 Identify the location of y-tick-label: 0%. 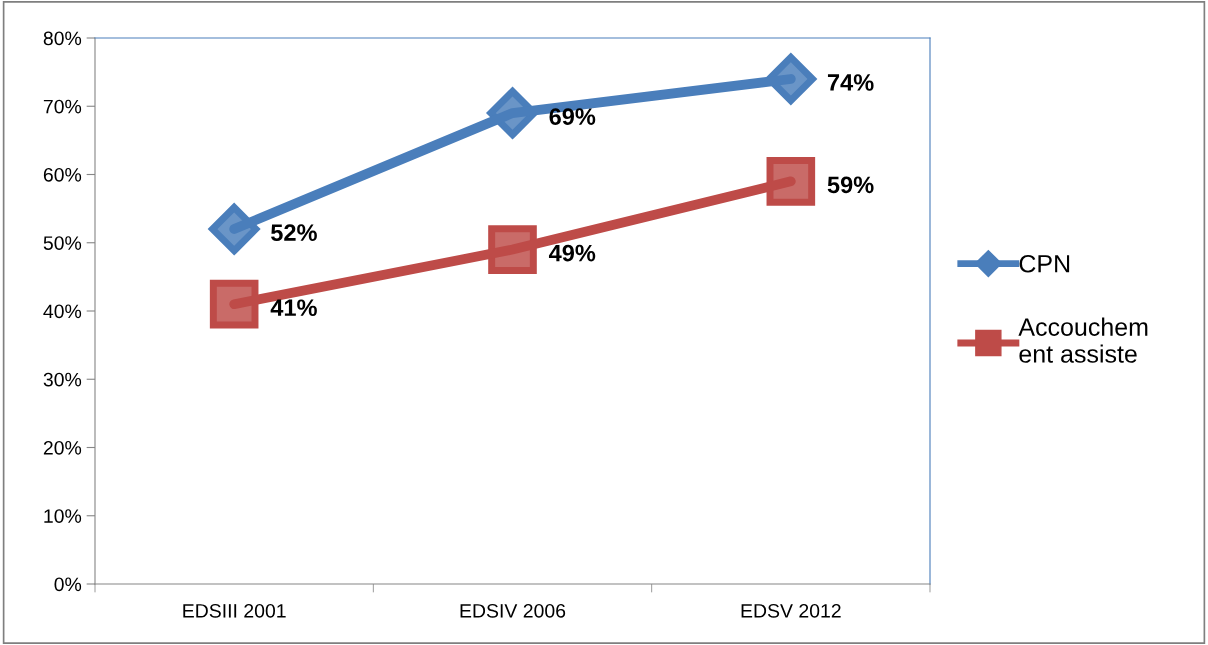
(68, 584).